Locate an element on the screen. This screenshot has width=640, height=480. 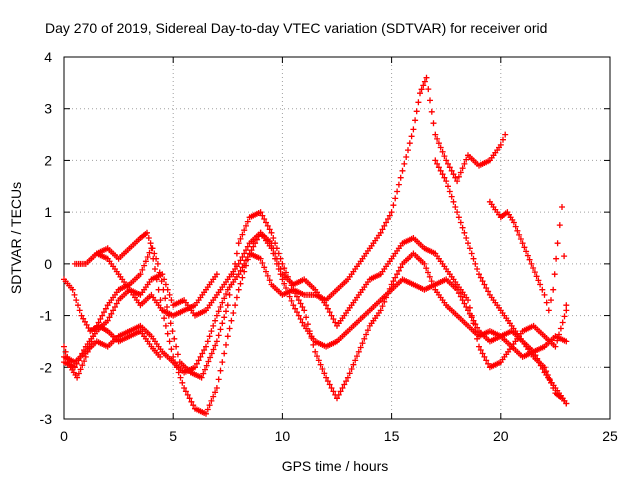
y-axis-label: SDTVAR / TECUs is located at coordinates (16, 238).